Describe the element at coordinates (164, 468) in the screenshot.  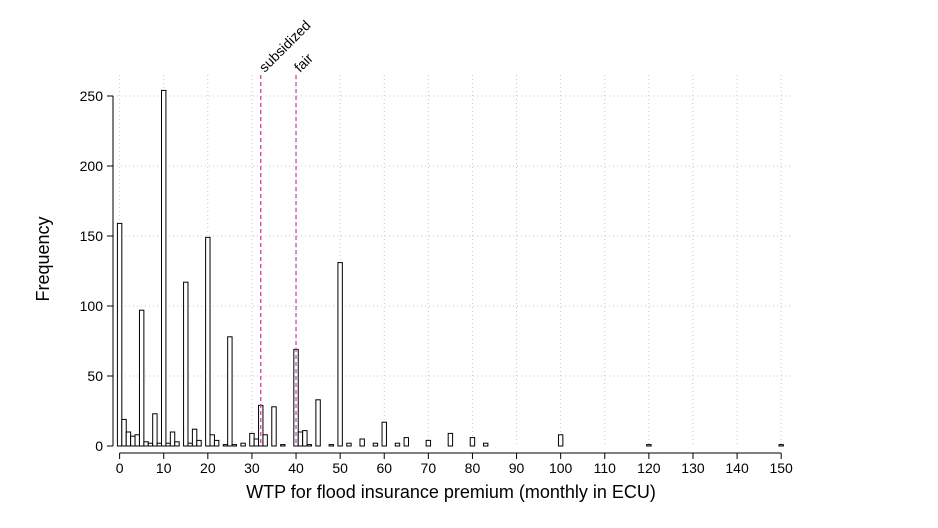
I see `x-tick-label-10: 10` at that location.